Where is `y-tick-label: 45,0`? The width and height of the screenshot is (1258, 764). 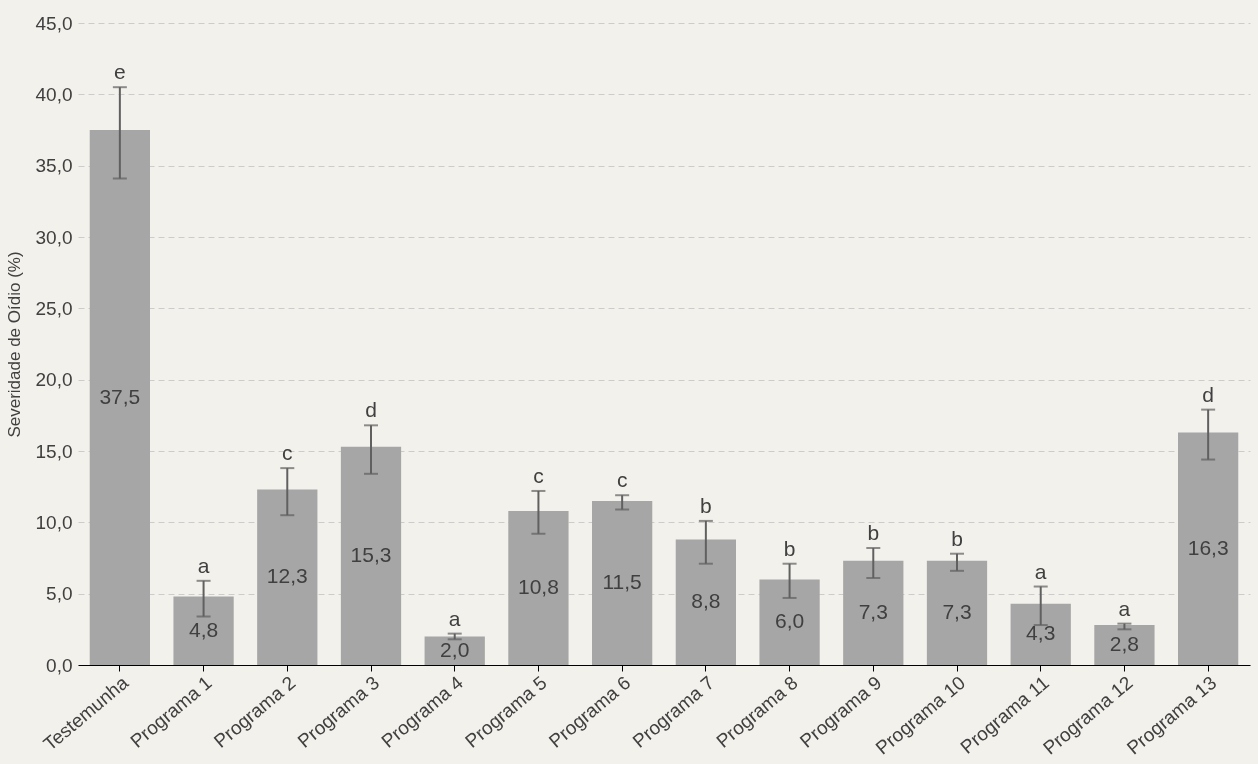 y-tick-label: 45,0 is located at coordinates (54, 23).